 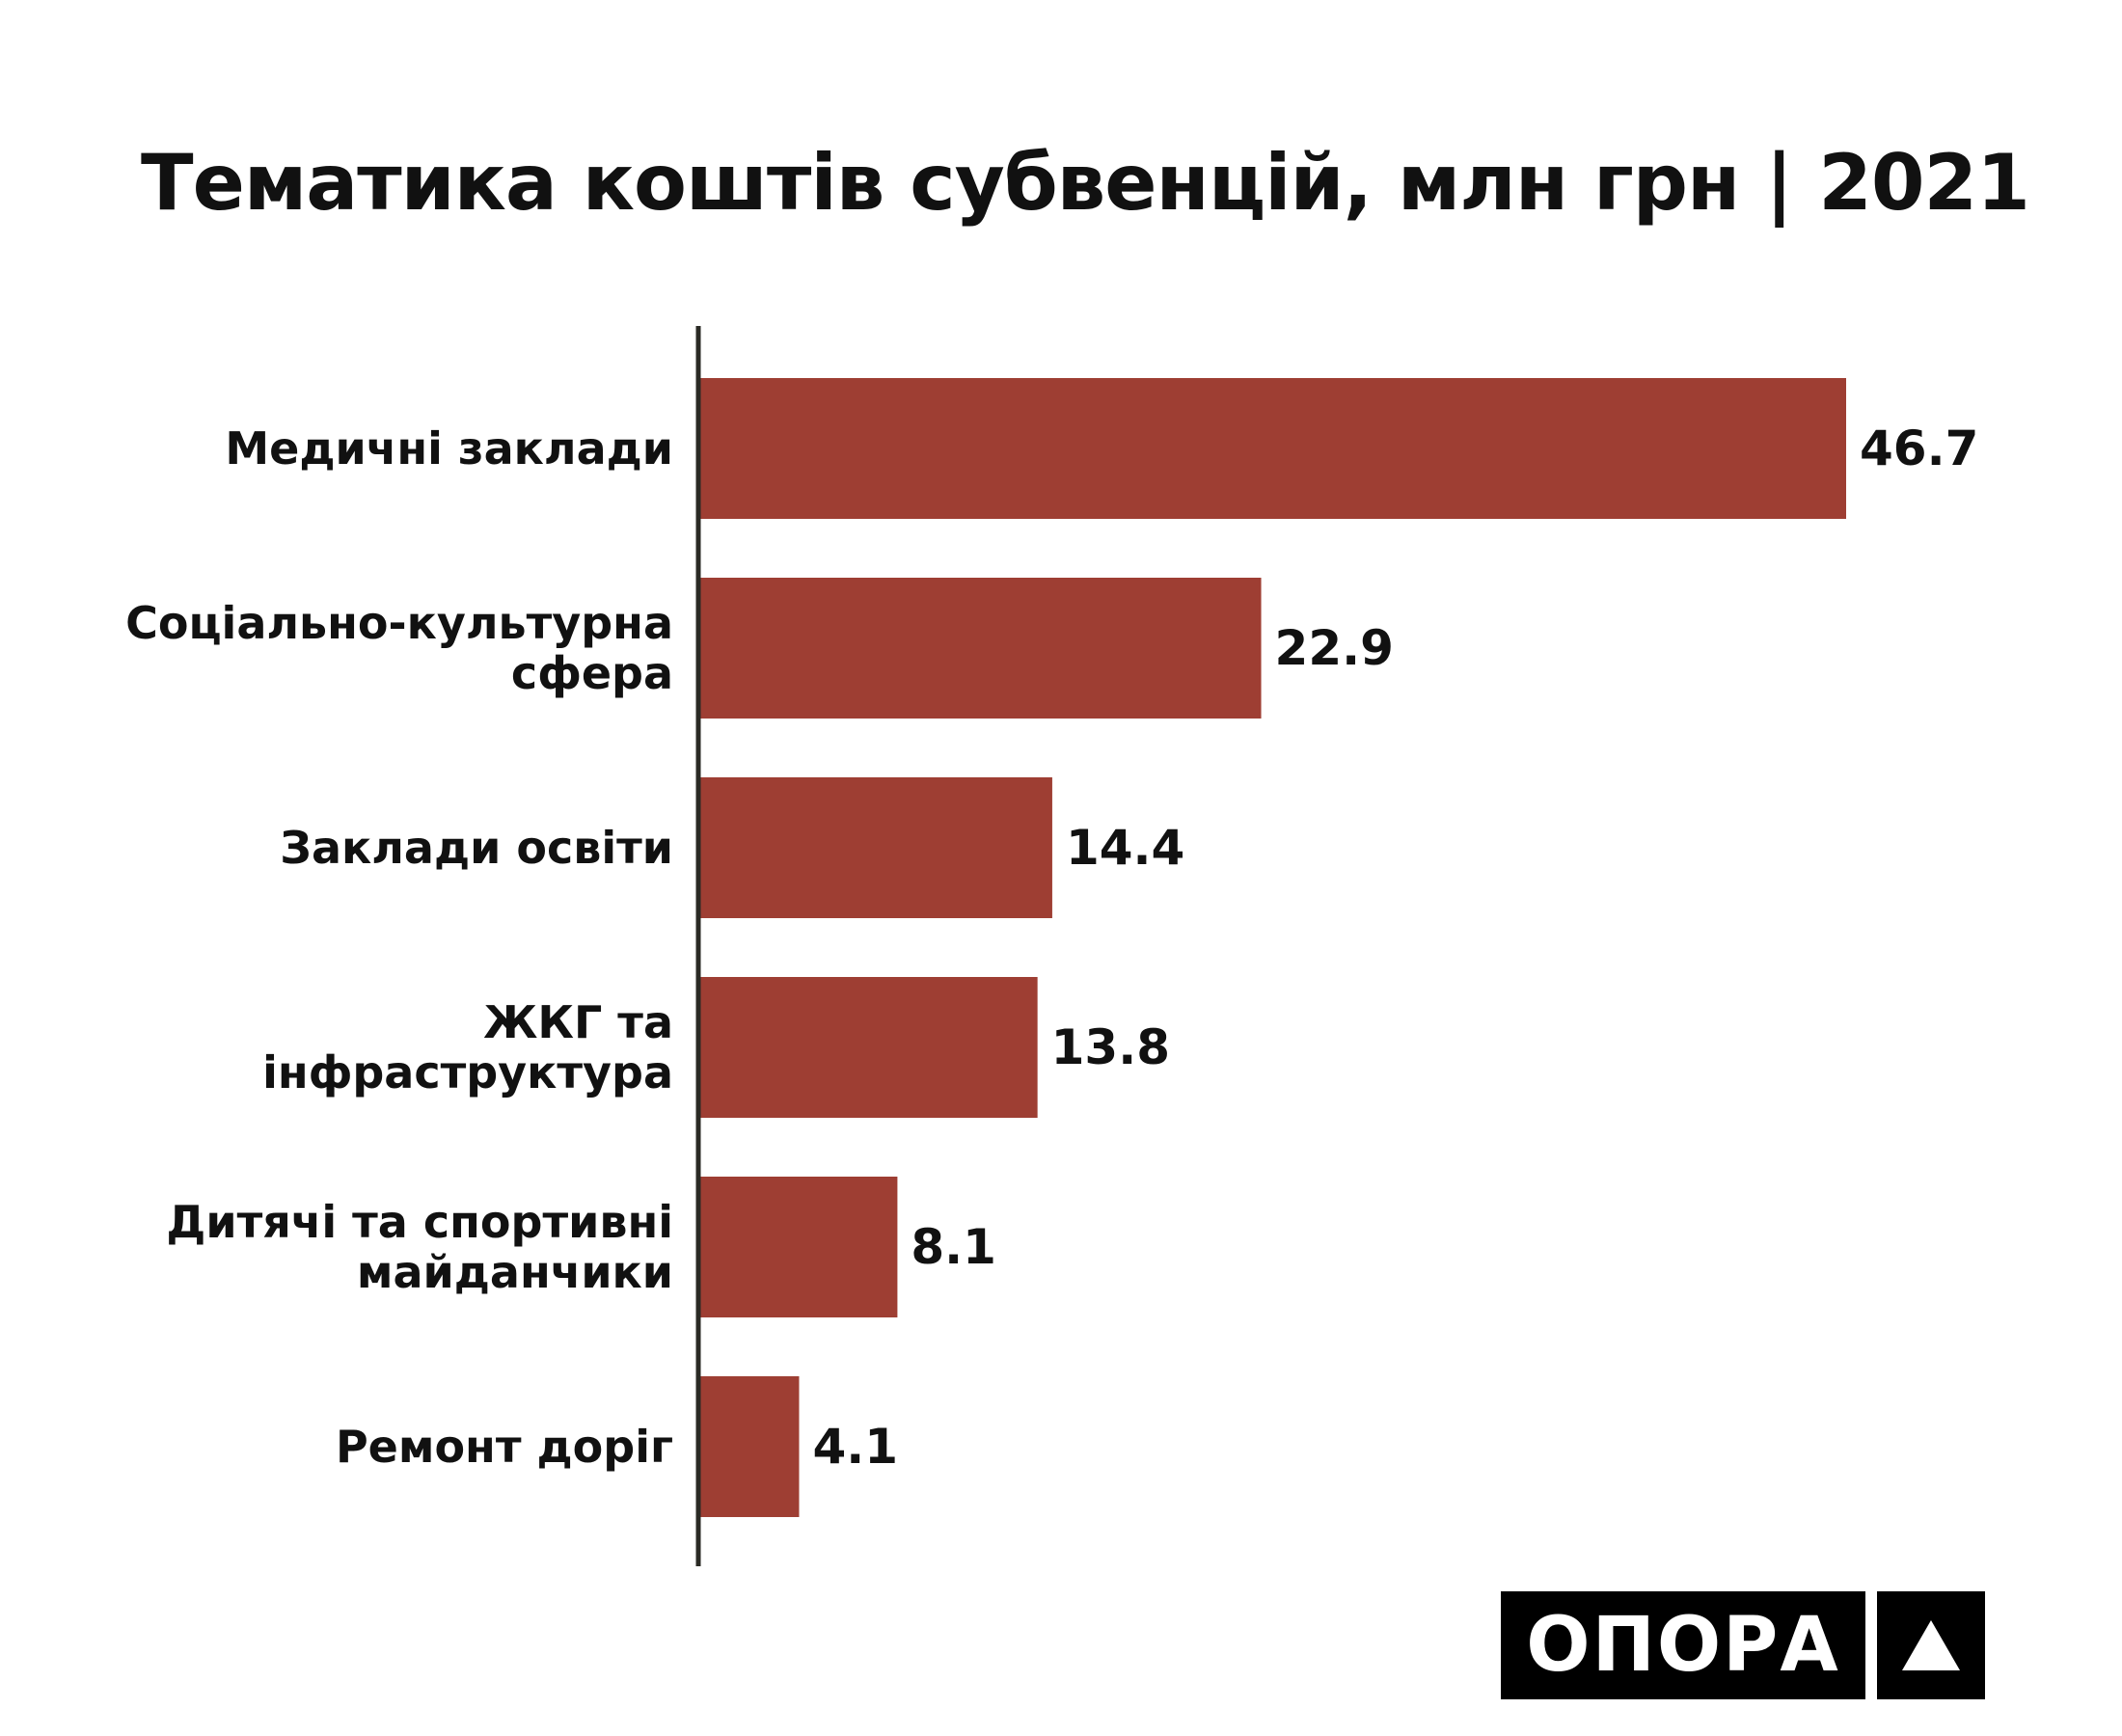 What do you see at coordinates (399, 623) in the screenshot?
I see `category-label-line: Соціально-культурна` at bounding box center [399, 623].